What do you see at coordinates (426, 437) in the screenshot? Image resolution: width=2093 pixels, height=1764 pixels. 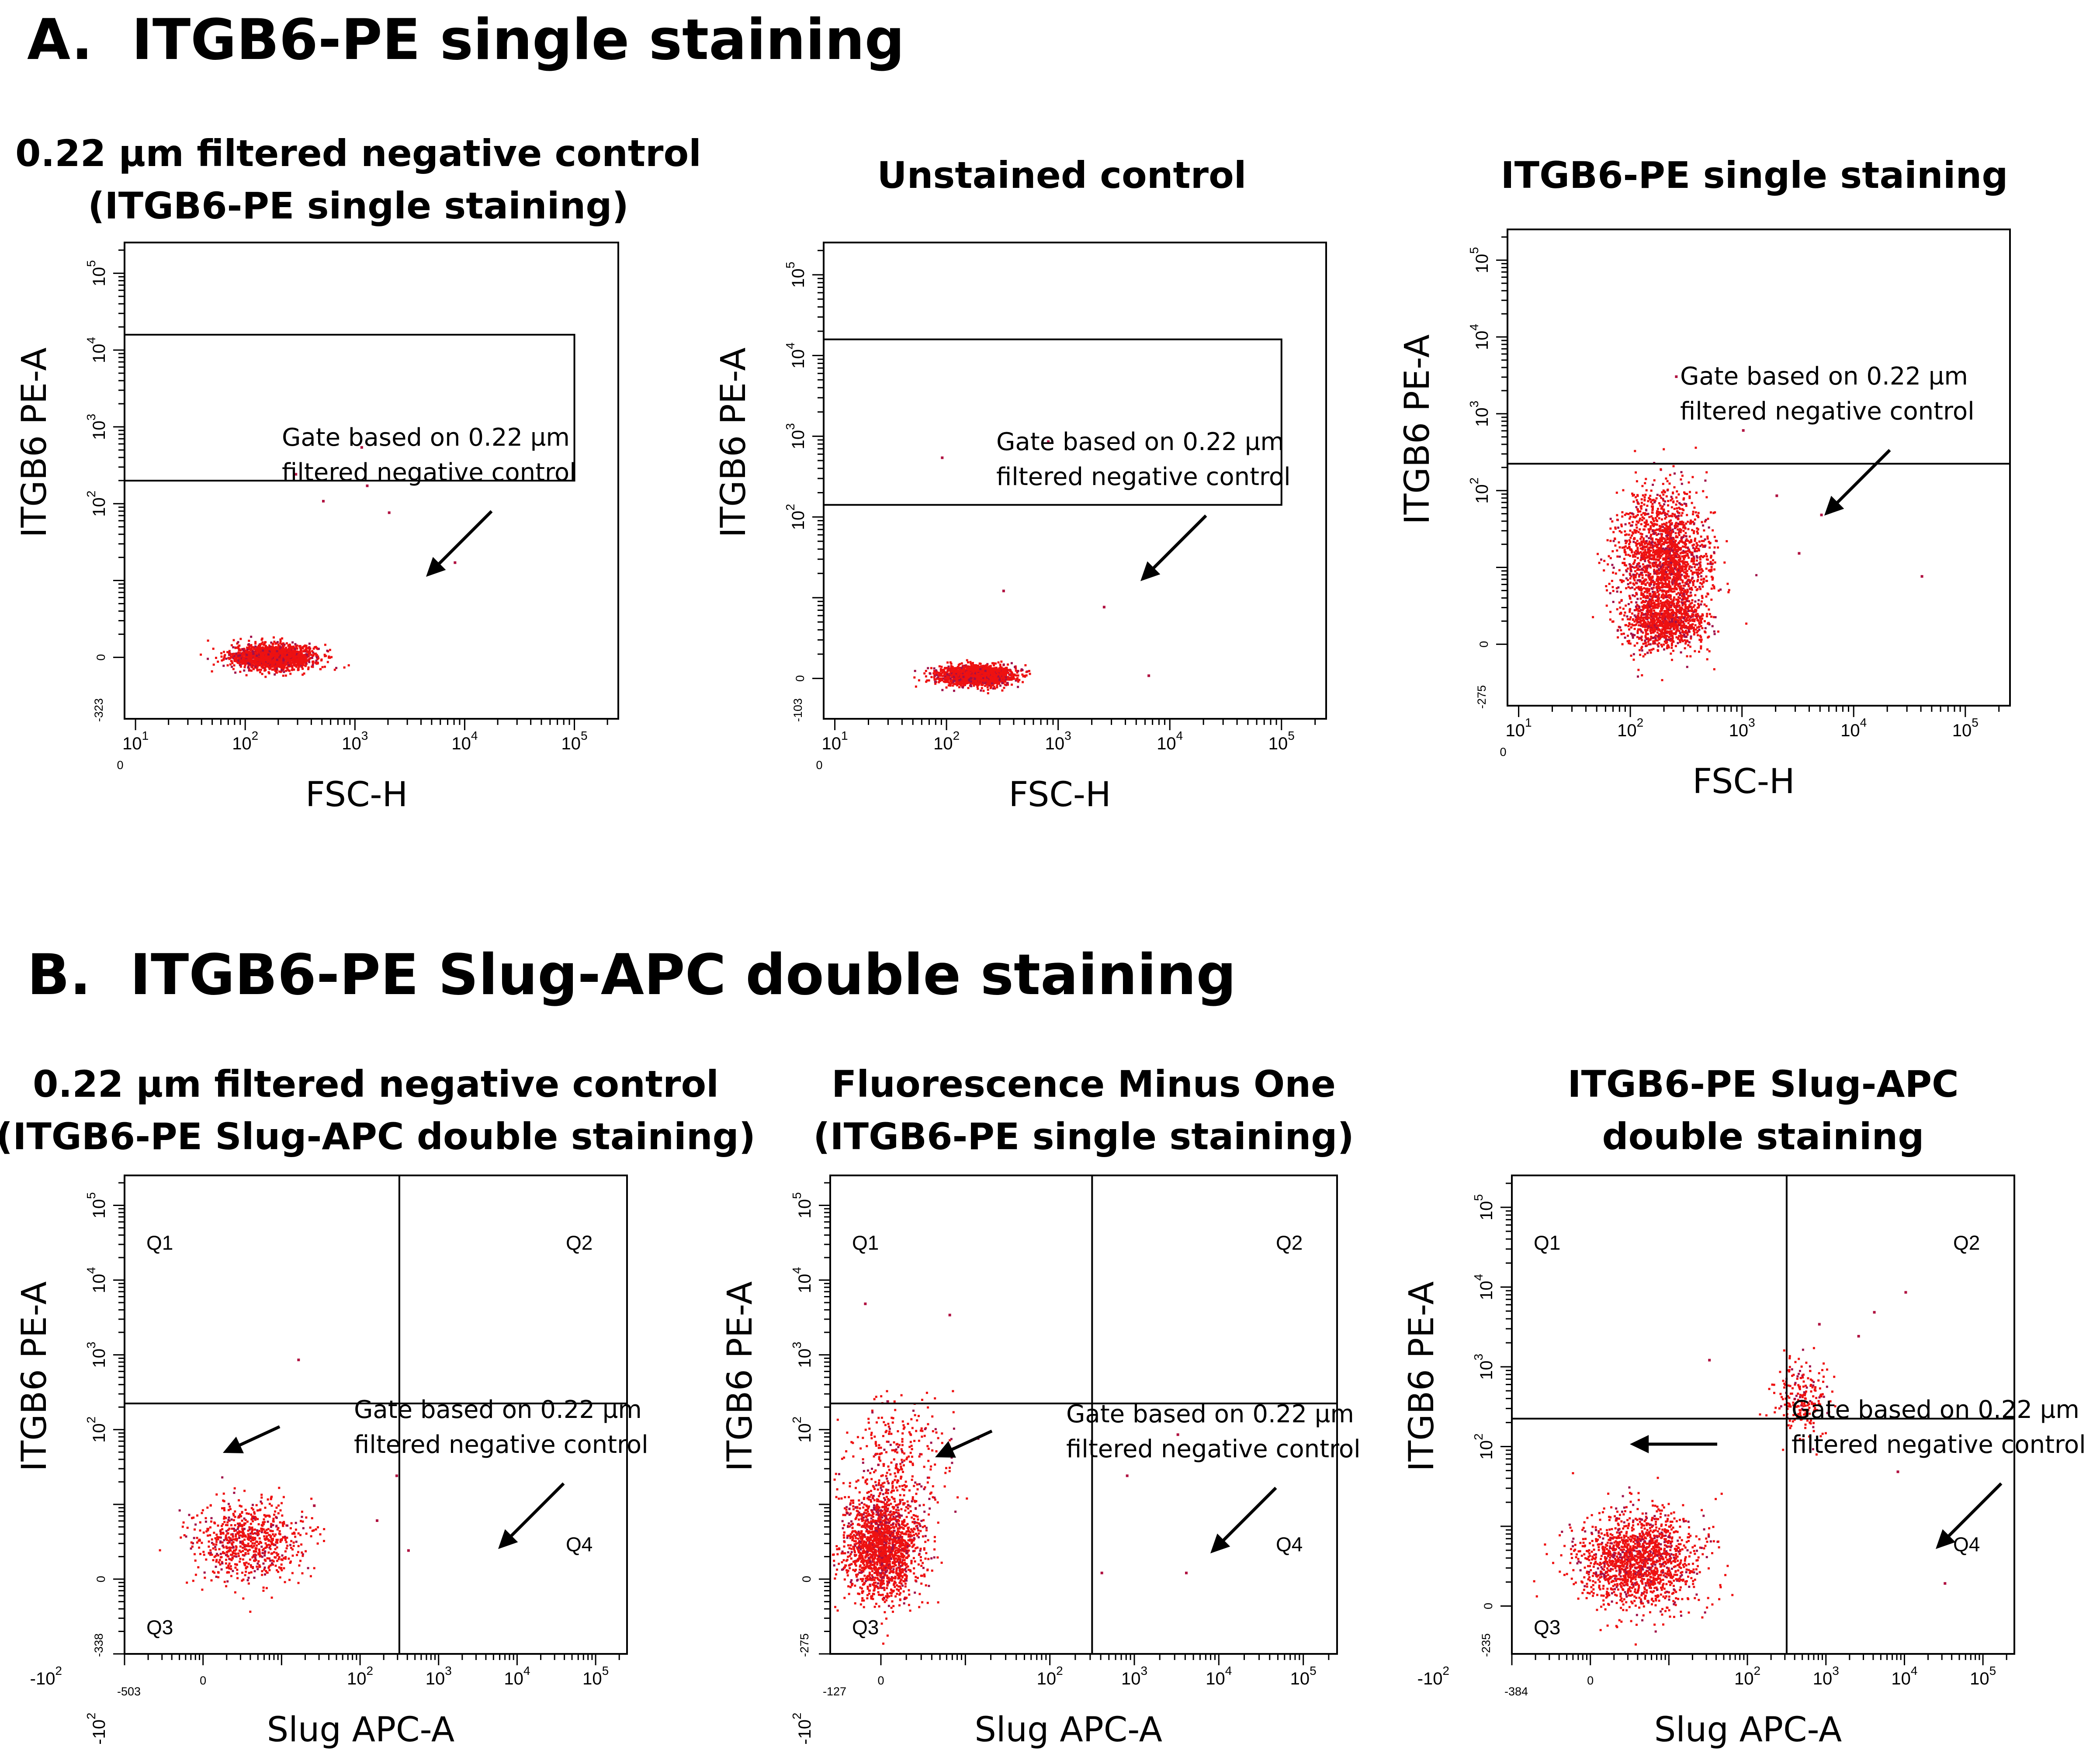 I see `annotation-line: Gate based on 0.22 µm` at bounding box center [426, 437].